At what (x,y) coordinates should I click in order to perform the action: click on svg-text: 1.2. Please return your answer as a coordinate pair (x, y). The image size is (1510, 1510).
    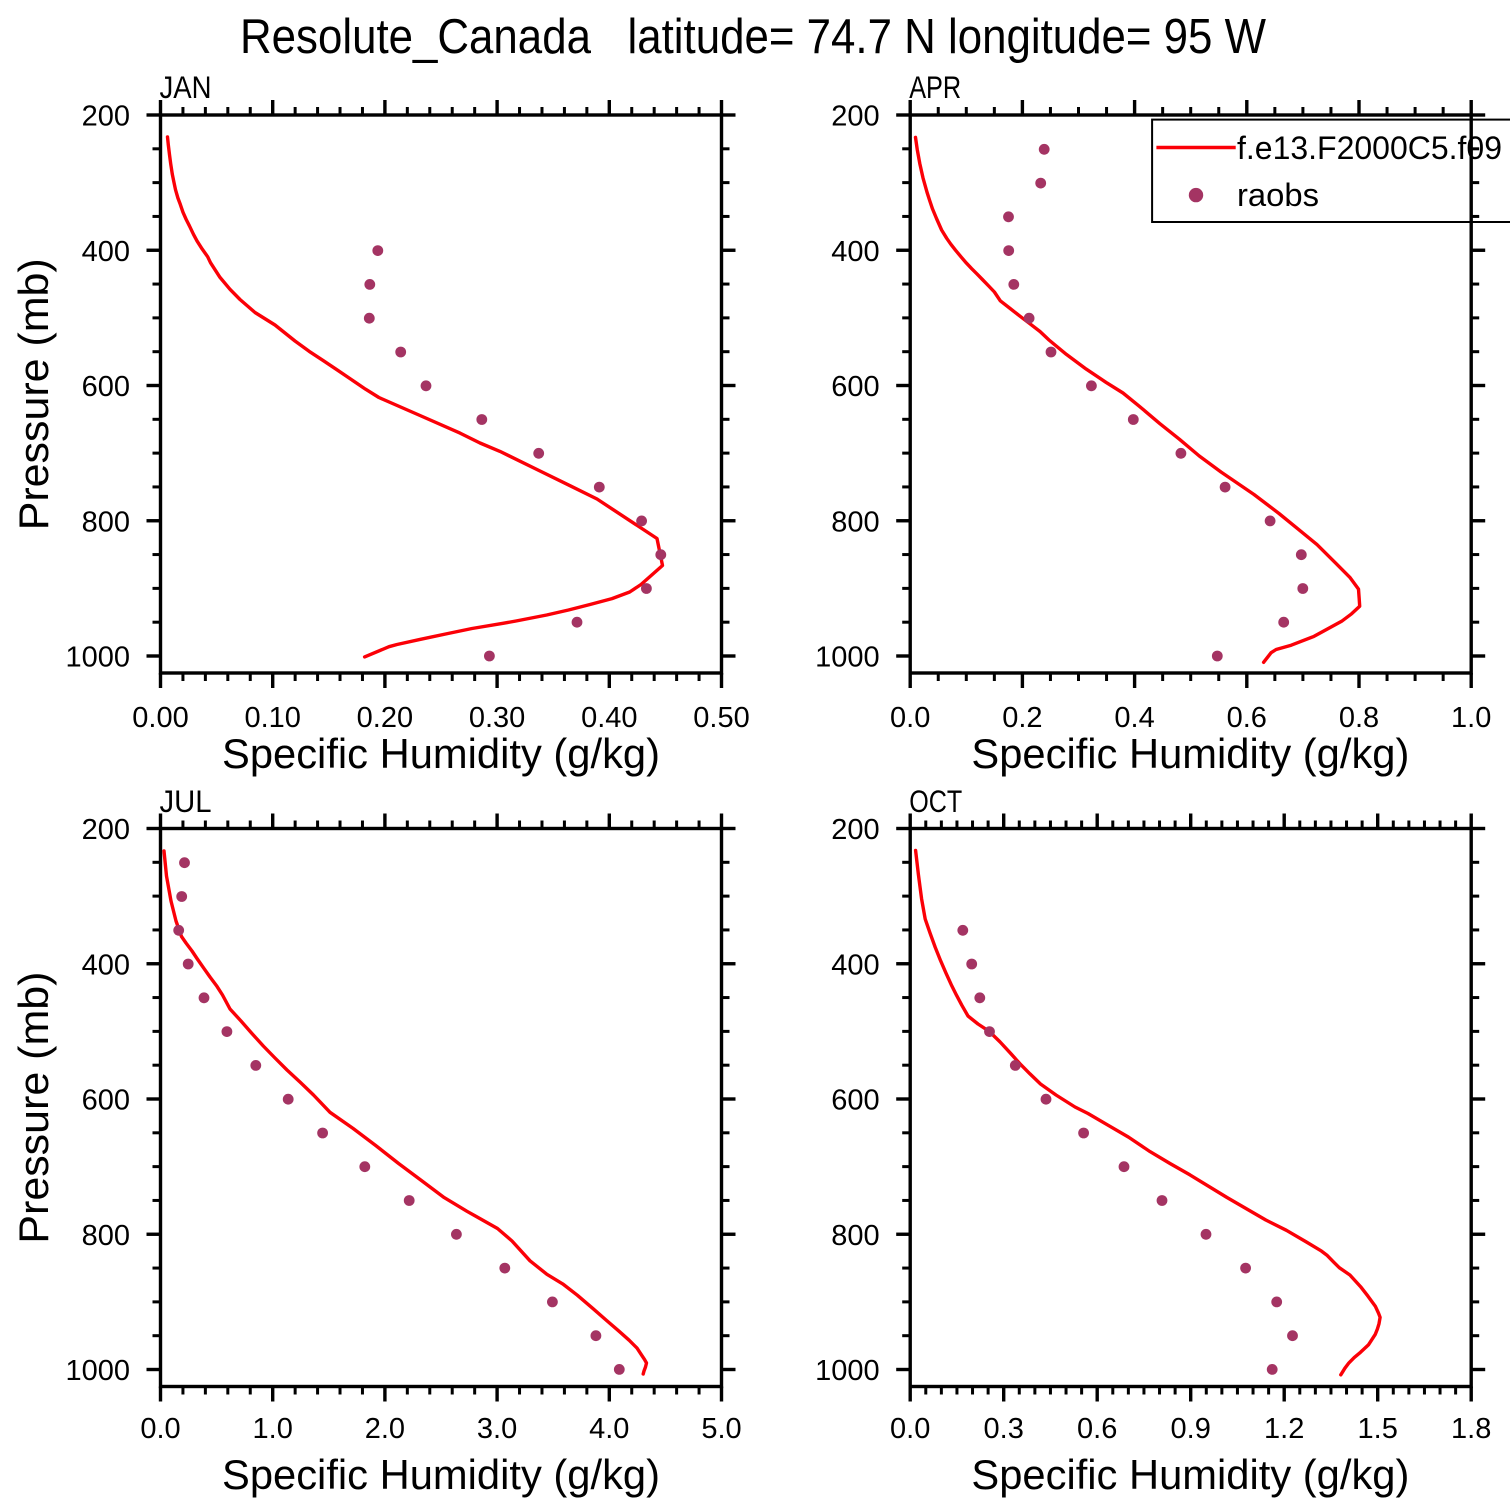
    Looking at the image, I should click on (1284, 1429).